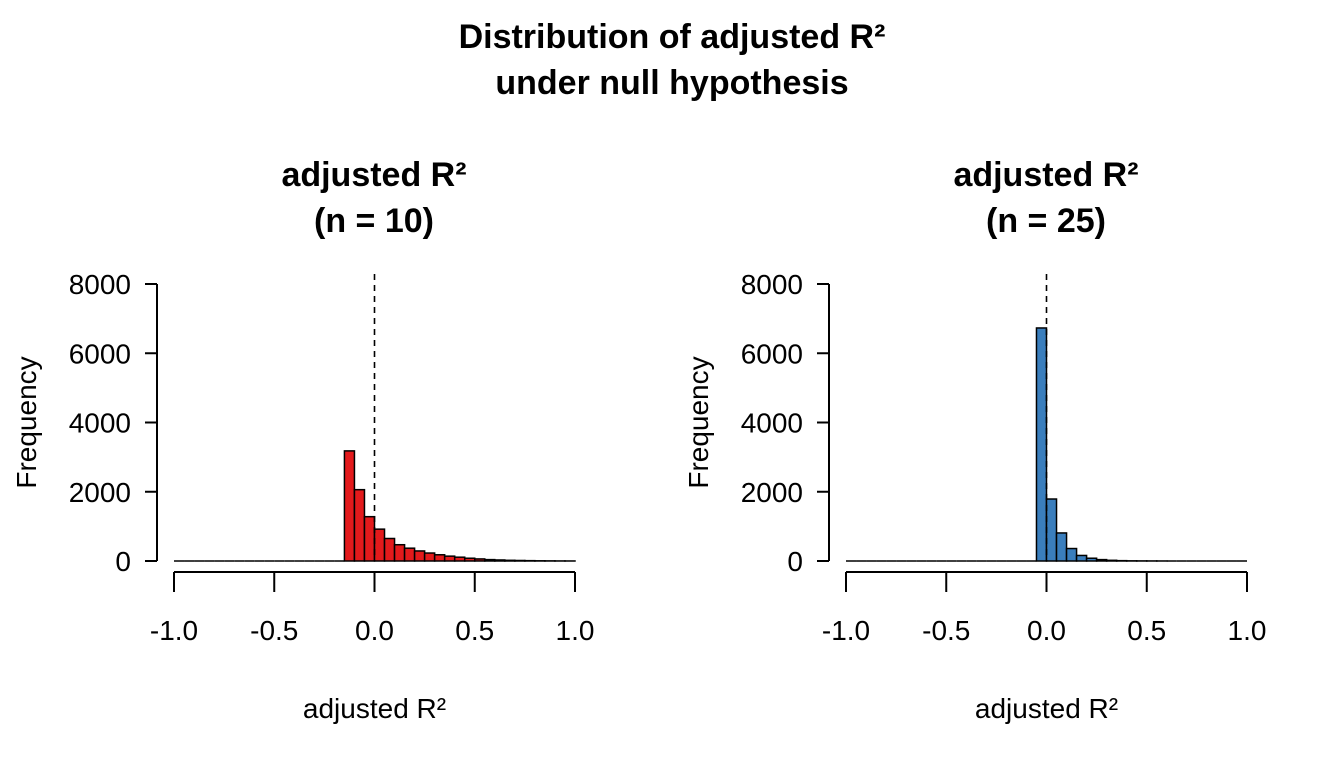  I want to click on panel1-x-axis-label: adjusted R², so click(374, 708).